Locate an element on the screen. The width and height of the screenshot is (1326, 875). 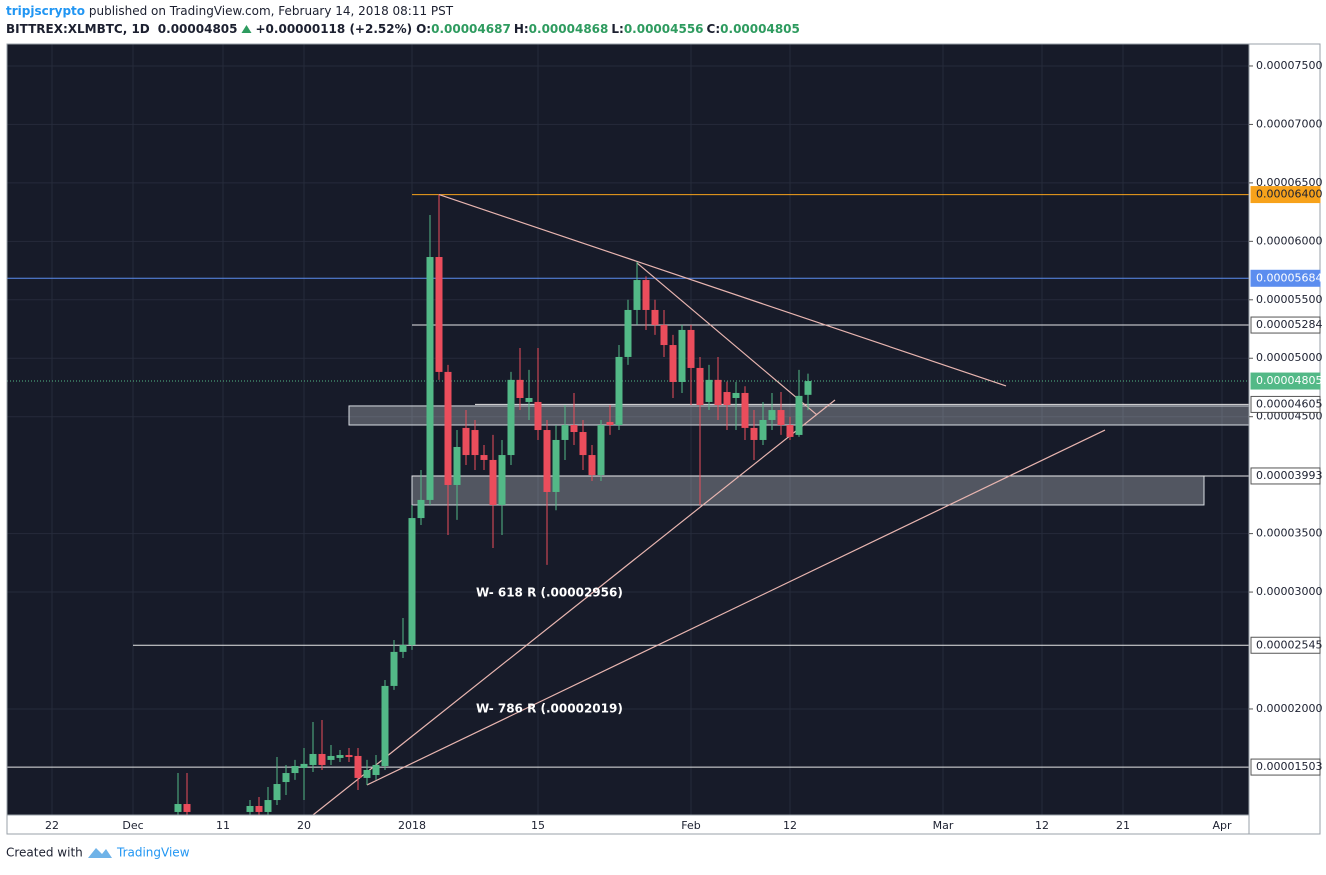
level-label: 0.00004605 is located at coordinates (1289, 403).